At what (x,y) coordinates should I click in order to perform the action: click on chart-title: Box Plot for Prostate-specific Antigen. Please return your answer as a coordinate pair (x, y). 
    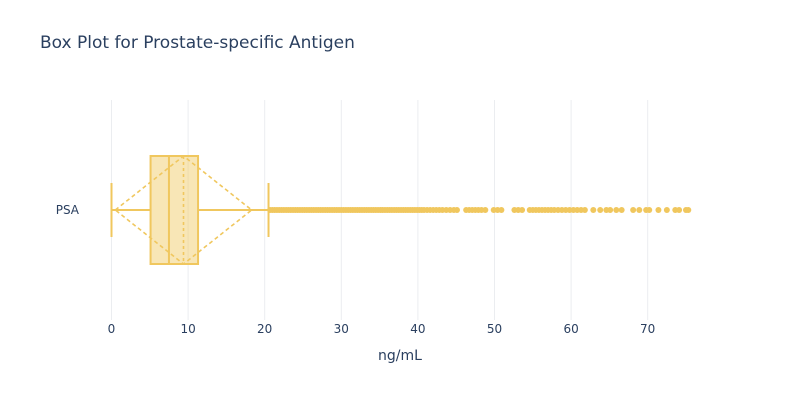
    Looking at the image, I should click on (197, 43).